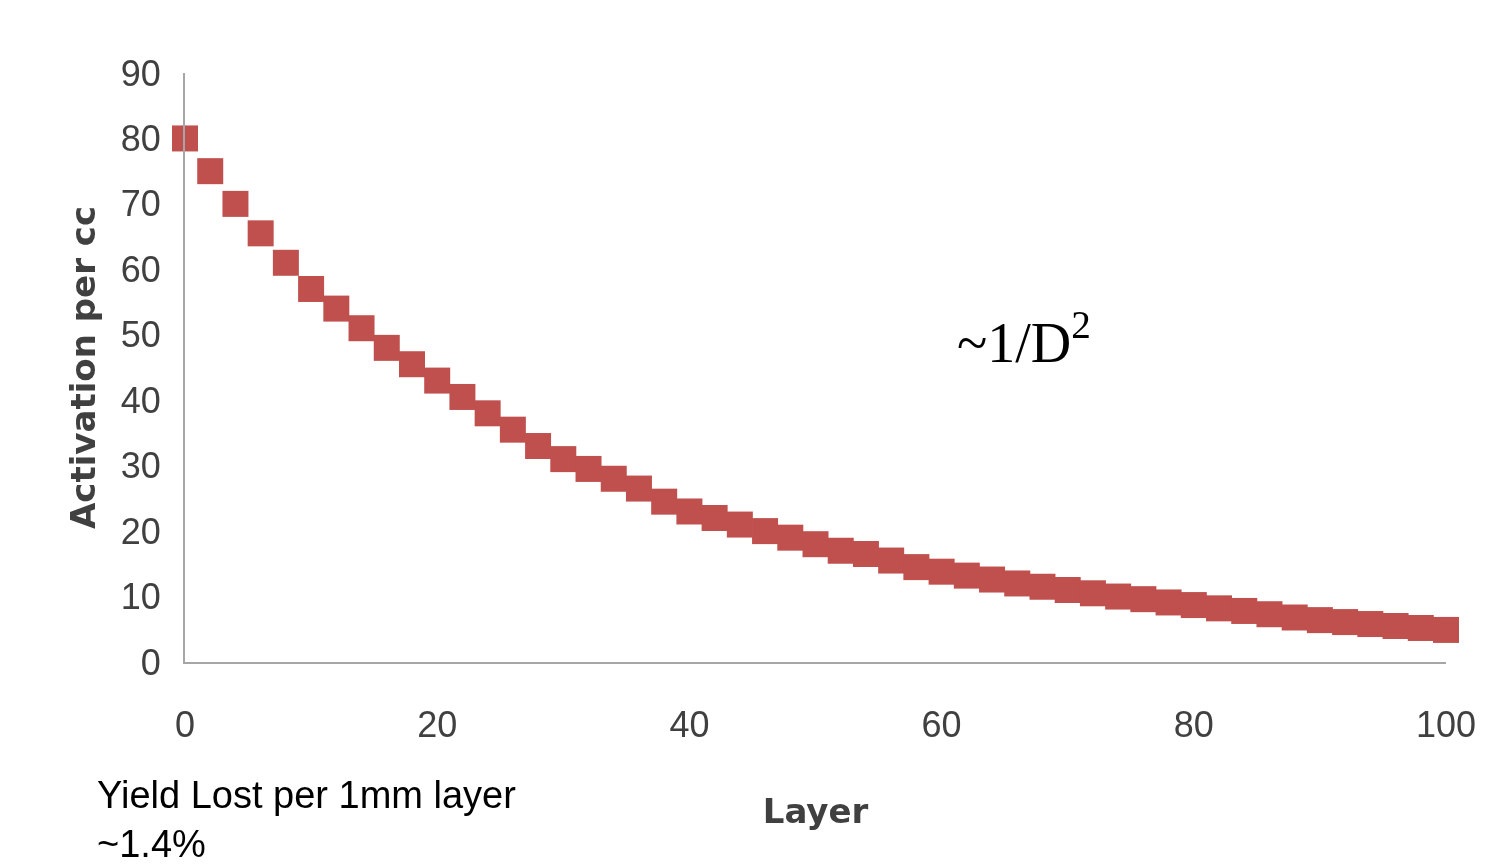  What do you see at coordinates (815, 811) in the screenshot?
I see `x-axis-title: Layer` at bounding box center [815, 811].